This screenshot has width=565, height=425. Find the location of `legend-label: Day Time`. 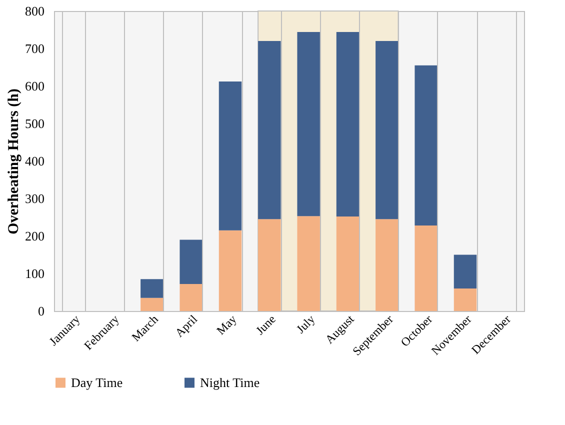

legend-label: Day Time is located at coordinates (97, 382).